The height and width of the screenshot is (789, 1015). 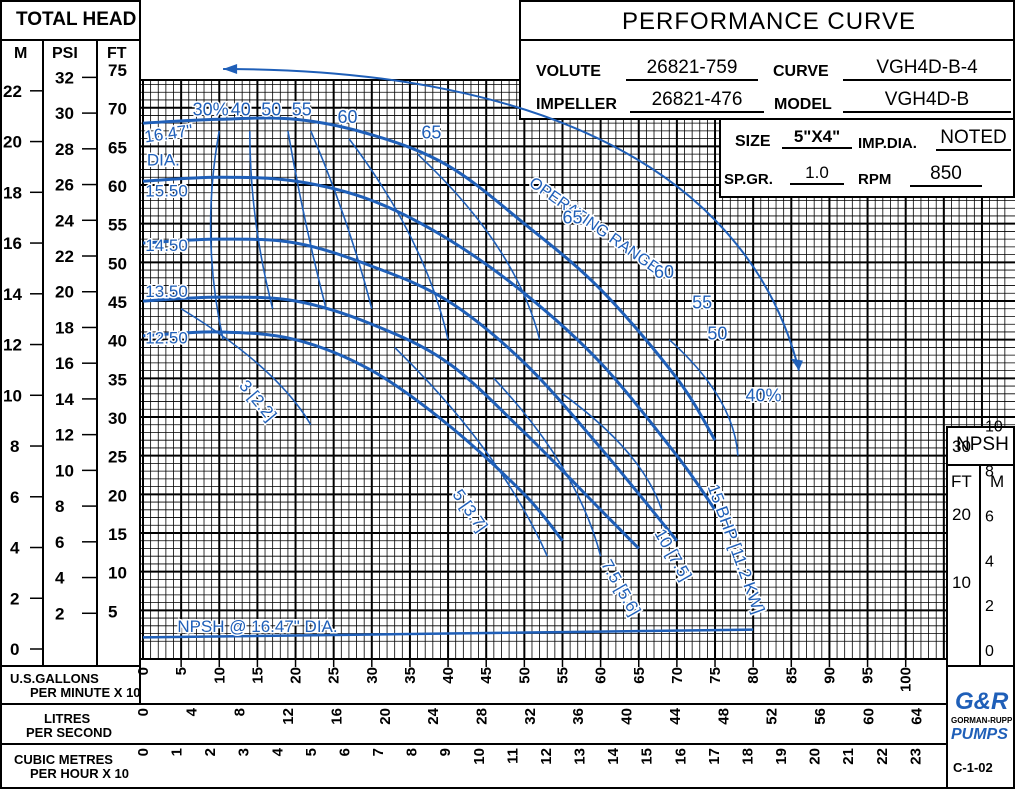 What do you see at coordinates (64, 470) in the screenshot?
I see `psi-tick-label: 10` at bounding box center [64, 470].